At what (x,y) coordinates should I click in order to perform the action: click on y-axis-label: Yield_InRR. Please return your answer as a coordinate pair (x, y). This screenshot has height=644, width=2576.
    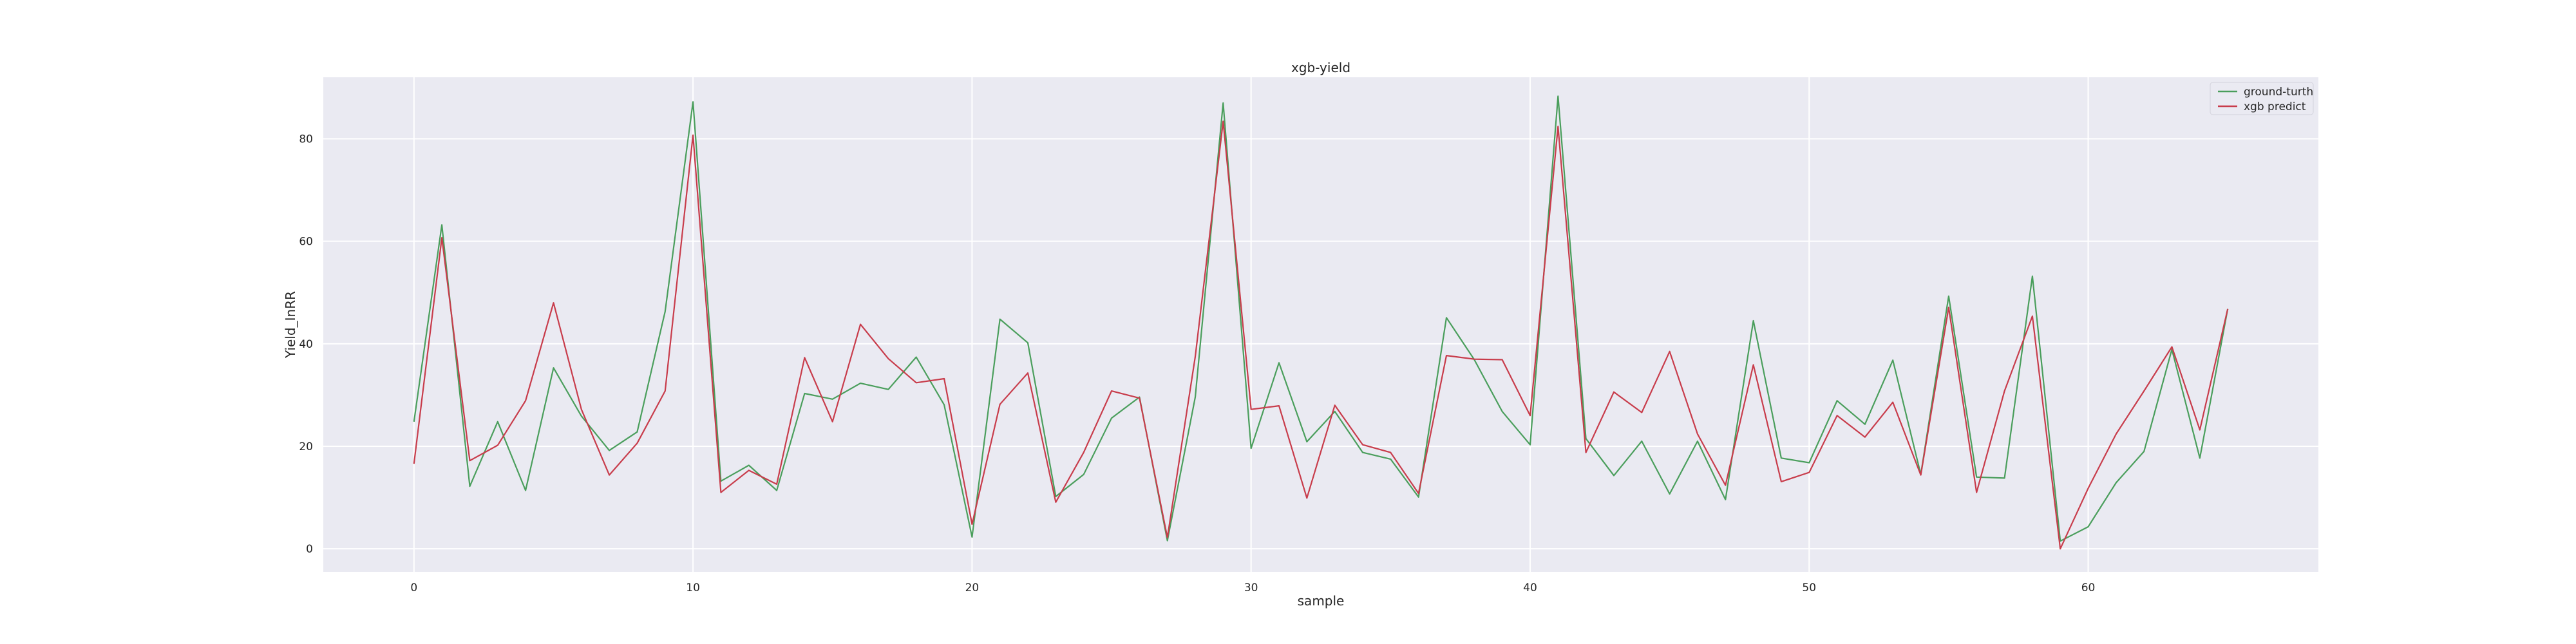
    Looking at the image, I should click on (290, 325).